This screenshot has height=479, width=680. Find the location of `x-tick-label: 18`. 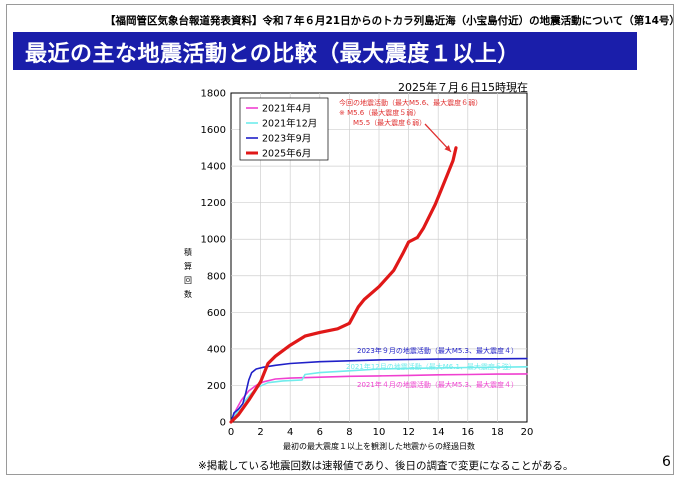

x-tick-label: 18 is located at coordinates (497, 432).